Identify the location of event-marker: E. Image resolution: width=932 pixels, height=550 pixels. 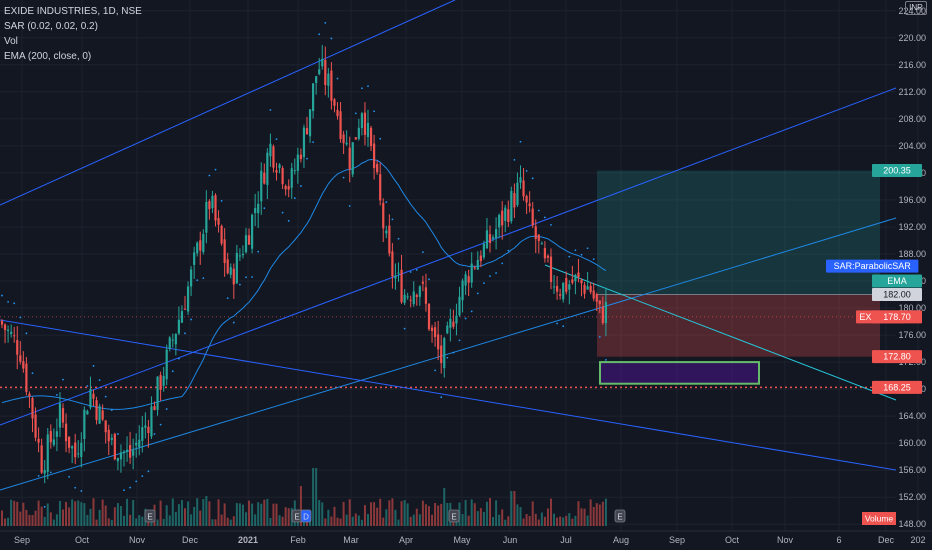
(150, 516).